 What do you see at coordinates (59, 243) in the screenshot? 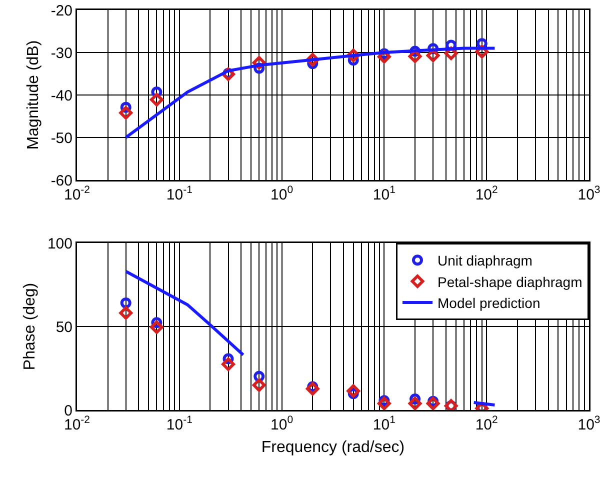
I see `y-tick-label: 100` at bounding box center [59, 243].